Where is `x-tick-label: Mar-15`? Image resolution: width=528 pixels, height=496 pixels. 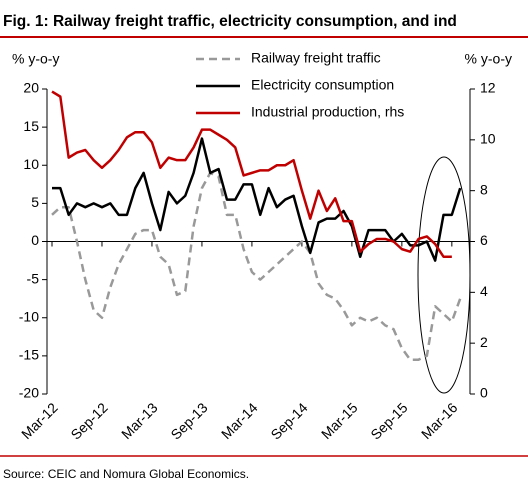
x-tick-label: Mar-15 is located at coordinates (339, 420).